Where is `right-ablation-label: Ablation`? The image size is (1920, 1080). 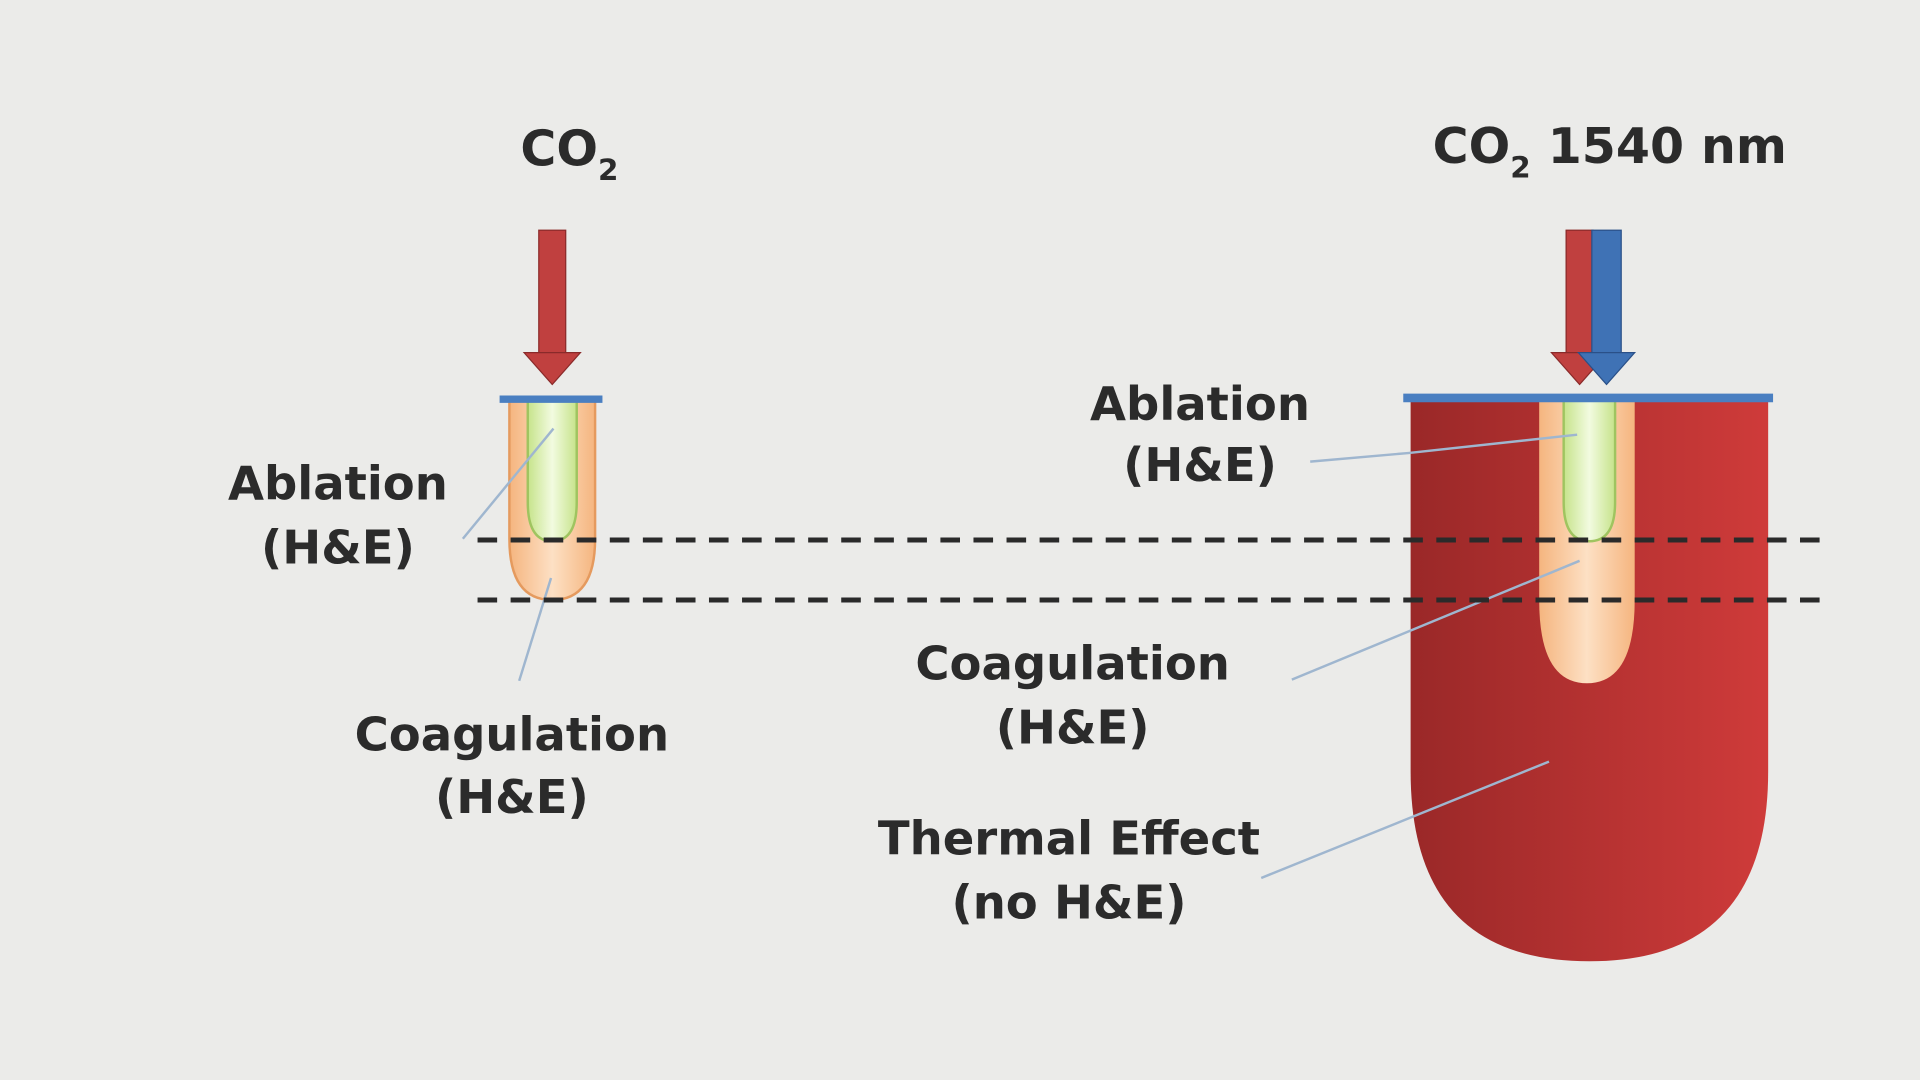
right-ablation-label: Ablation is located at coordinates (1200, 404).